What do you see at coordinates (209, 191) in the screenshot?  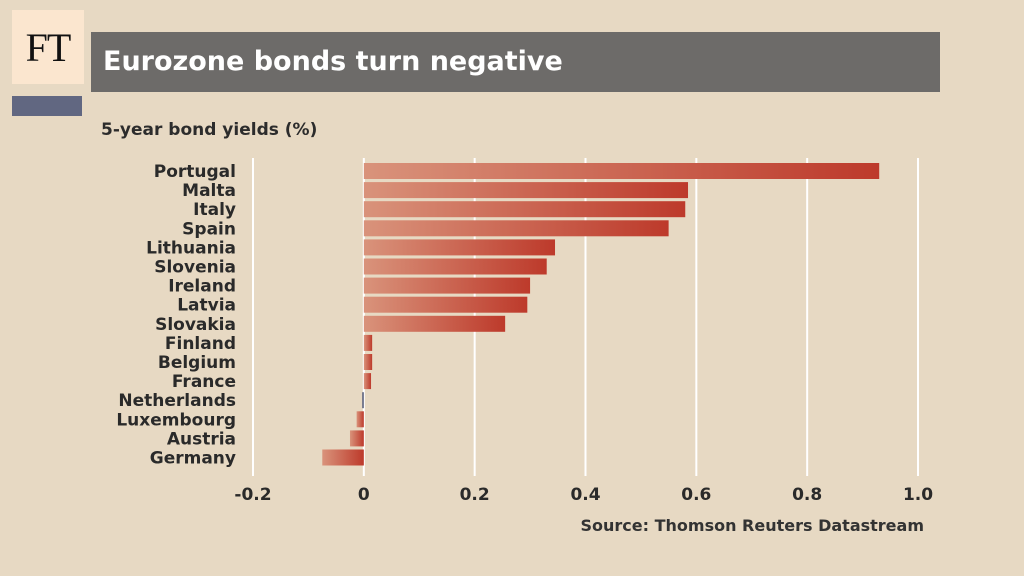 I see `category-label: Malta` at bounding box center [209, 191].